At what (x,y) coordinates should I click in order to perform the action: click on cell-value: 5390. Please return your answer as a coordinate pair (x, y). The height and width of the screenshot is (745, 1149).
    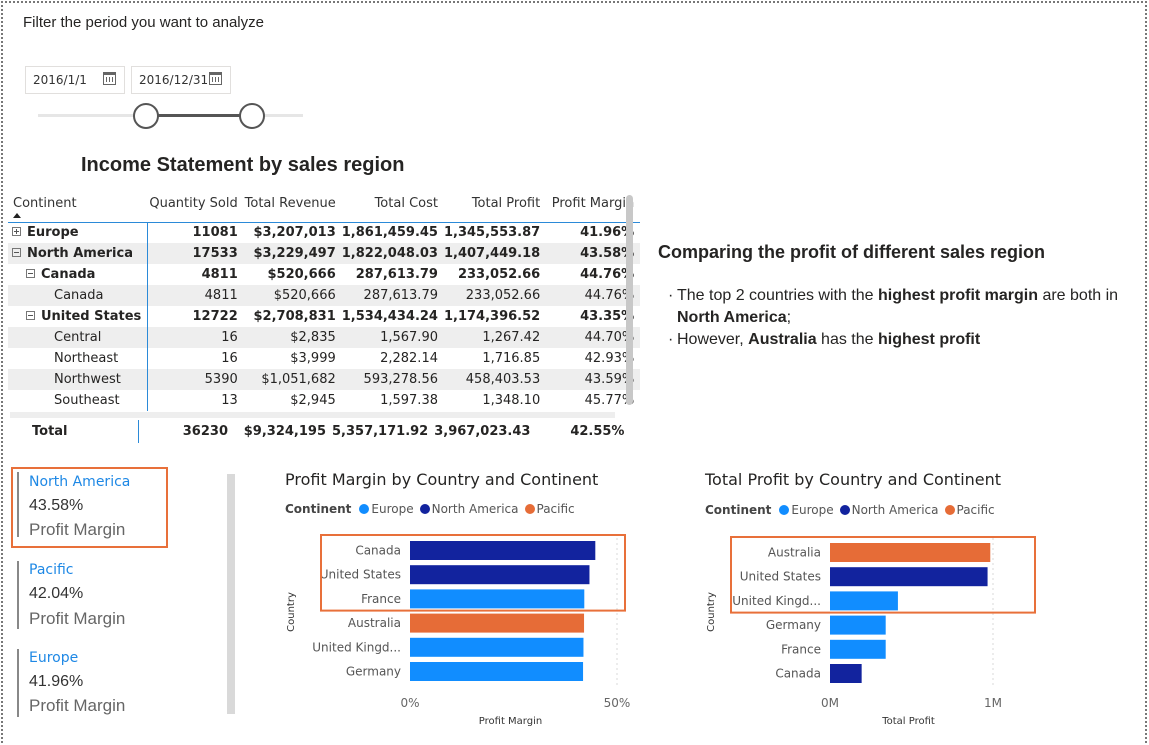
    Looking at the image, I should click on (195, 379).